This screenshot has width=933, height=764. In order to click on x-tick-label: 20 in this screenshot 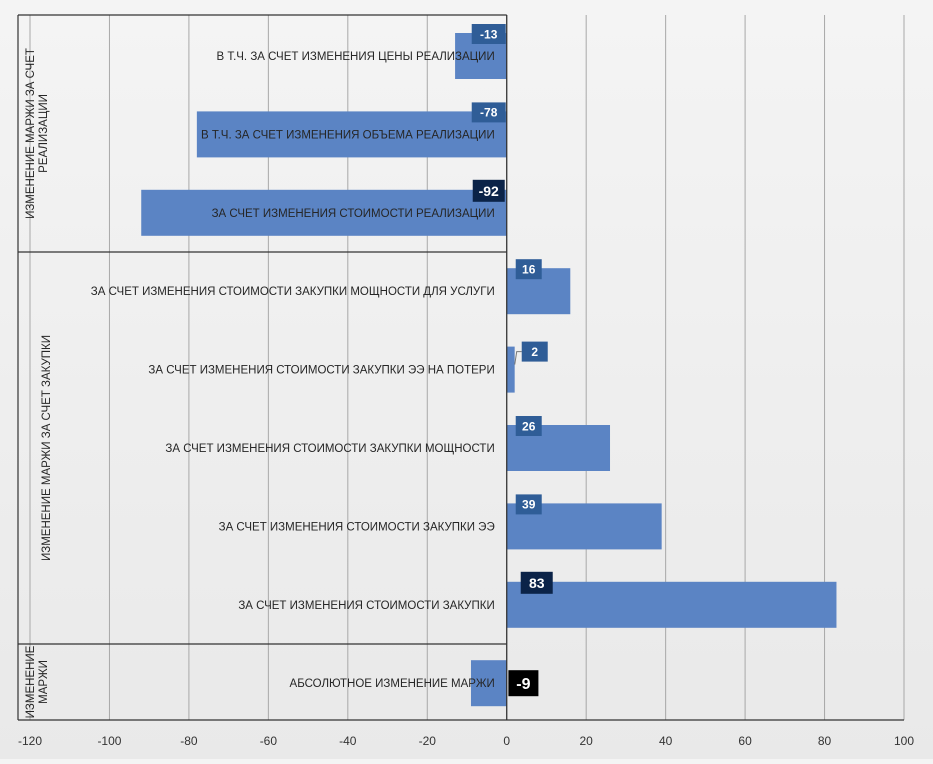, I will do `click(587, 741)`.